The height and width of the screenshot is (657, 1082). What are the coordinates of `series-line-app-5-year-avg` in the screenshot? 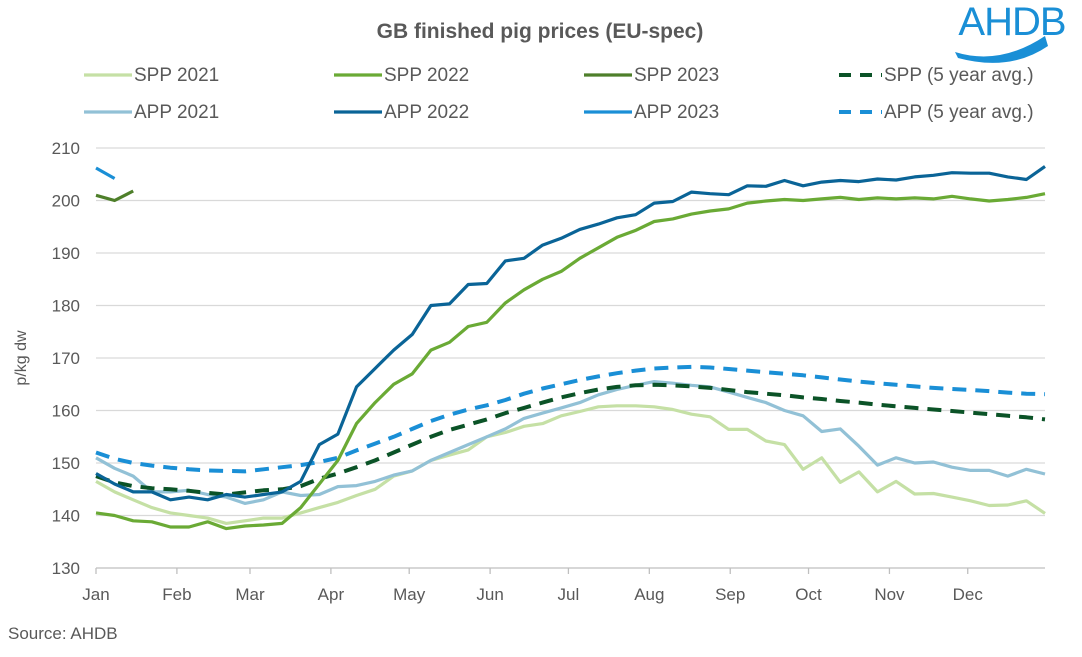 It's located at (570, 419).